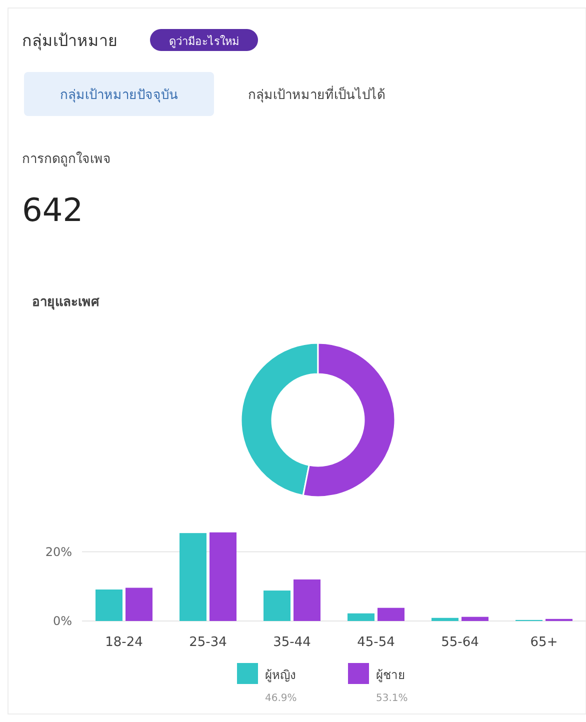  What do you see at coordinates (53, 210) in the screenshot?
I see `text: 642` at bounding box center [53, 210].